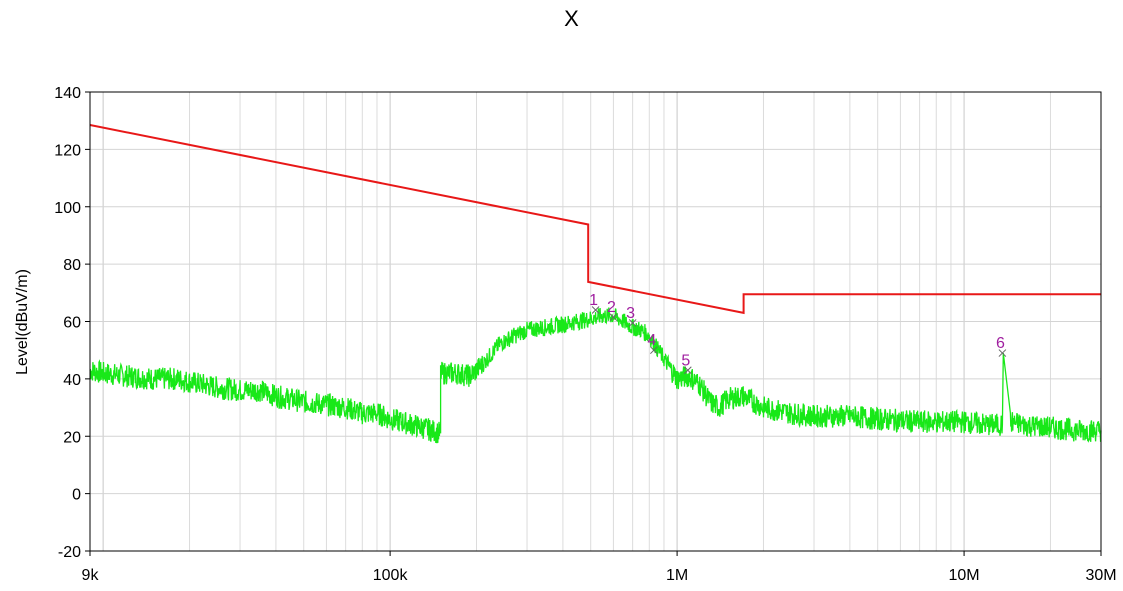 This screenshot has height=591, width=1123. I want to click on y-tick-label: 140, so click(67, 93).